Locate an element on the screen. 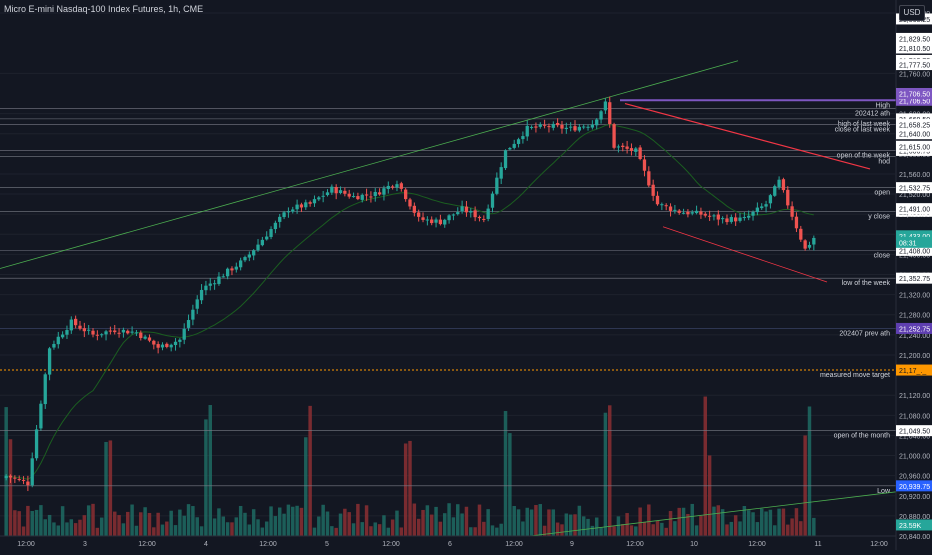 This screenshot has width=932, height=555. price-tick-label: 21,120.00 is located at coordinates (914, 396).